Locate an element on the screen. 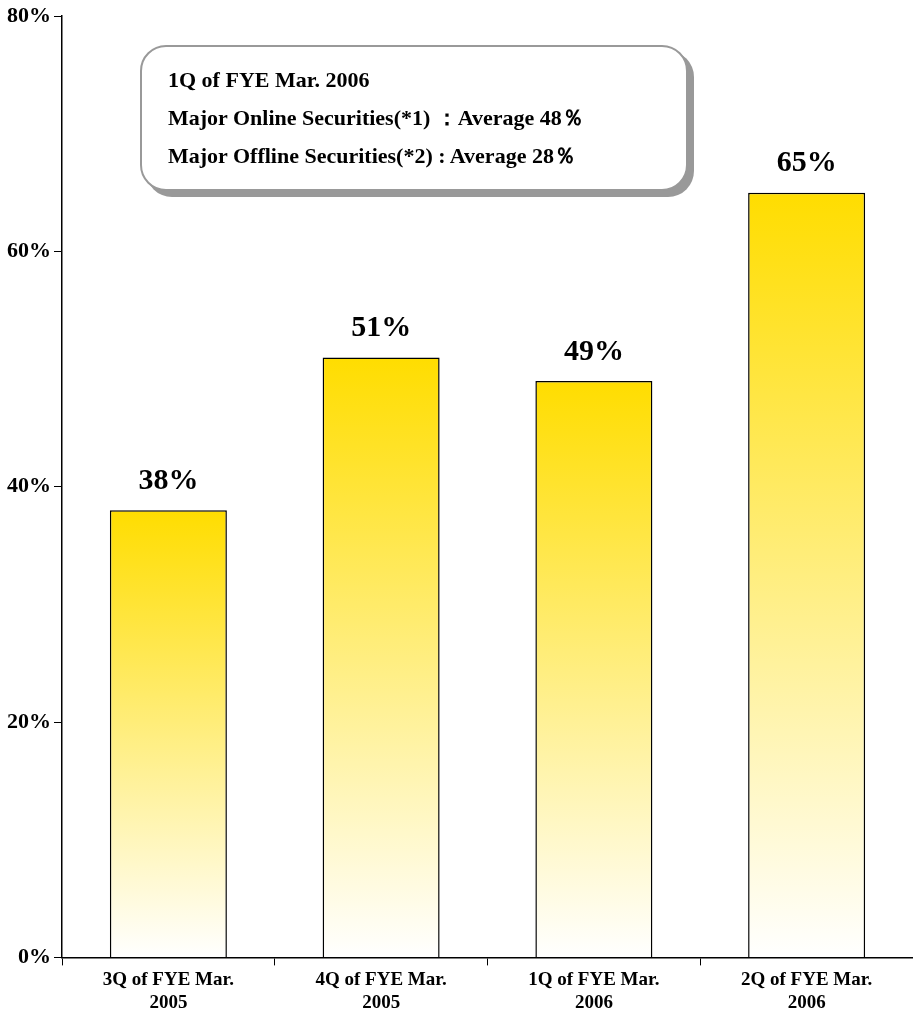 Image resolution: width=913 pixels, height=1017 pixels. annotation: Major Offline Securities(*2) : Average 28％ is located at coordinates (372, 156).